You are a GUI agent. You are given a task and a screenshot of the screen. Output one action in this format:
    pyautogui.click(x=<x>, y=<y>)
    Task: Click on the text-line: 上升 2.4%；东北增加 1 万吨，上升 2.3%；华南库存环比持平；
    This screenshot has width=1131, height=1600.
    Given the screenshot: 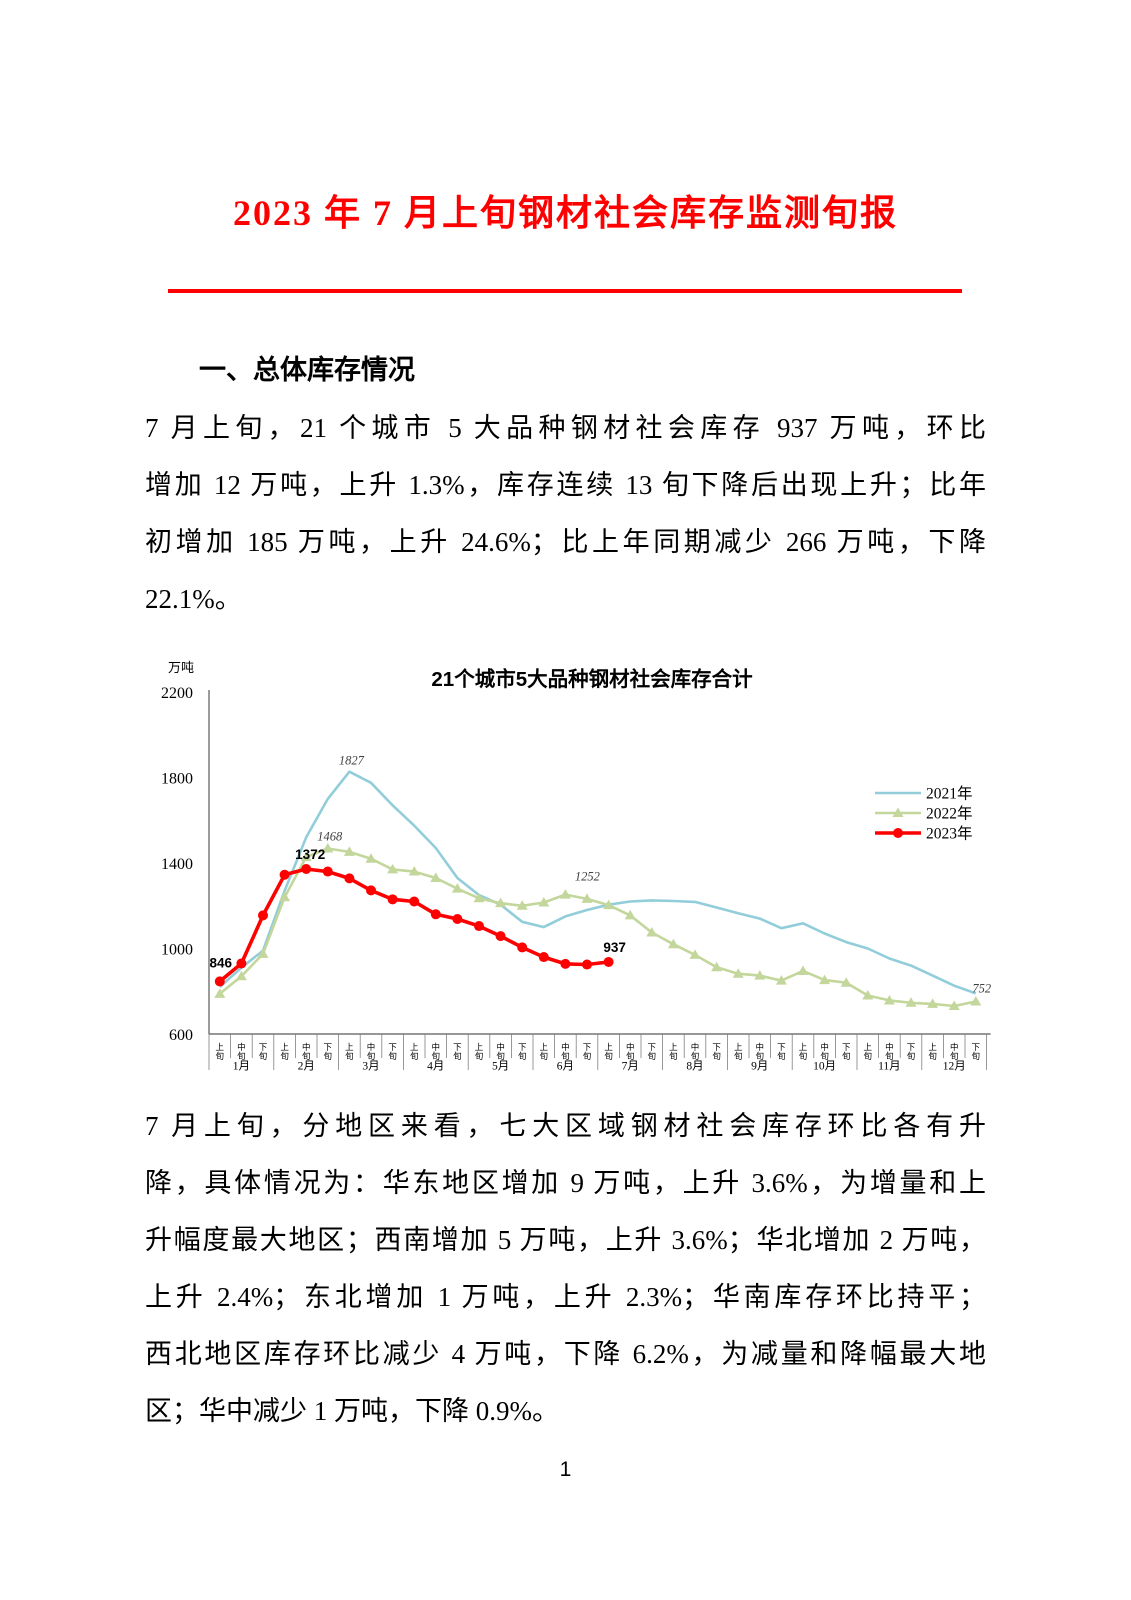 What is the action you would take?
    pyautogui.click(x=565, y=1297)
    